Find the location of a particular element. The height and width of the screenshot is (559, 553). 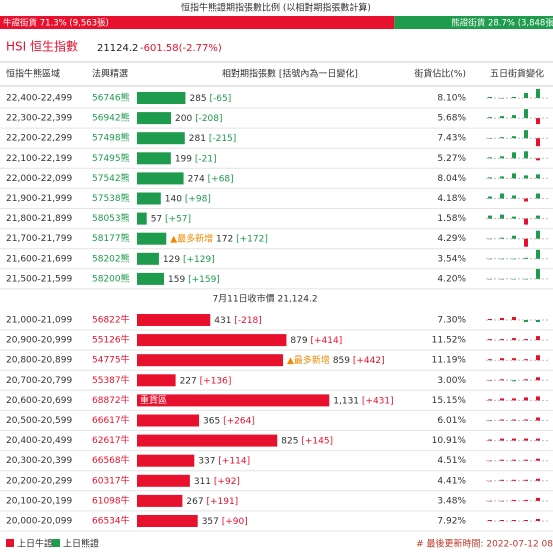

change: [+442] is located at coordinates (369, 361).